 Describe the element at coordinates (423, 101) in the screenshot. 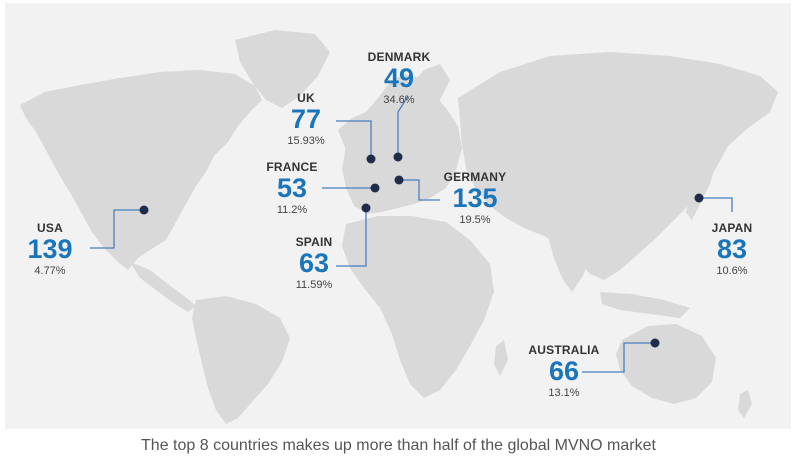

I see `landmass-scandinavia` at that location.